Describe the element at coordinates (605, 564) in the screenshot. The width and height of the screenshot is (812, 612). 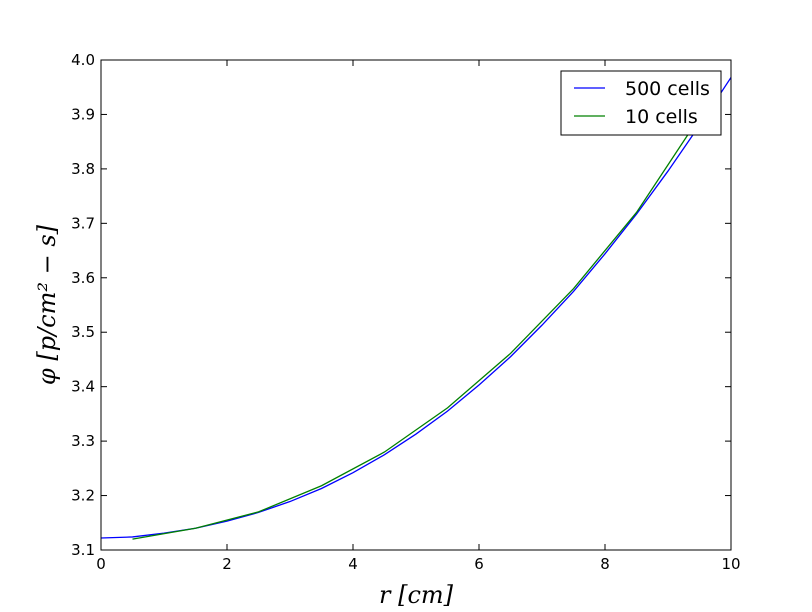
I see `x-tick-label: 8` at that location.